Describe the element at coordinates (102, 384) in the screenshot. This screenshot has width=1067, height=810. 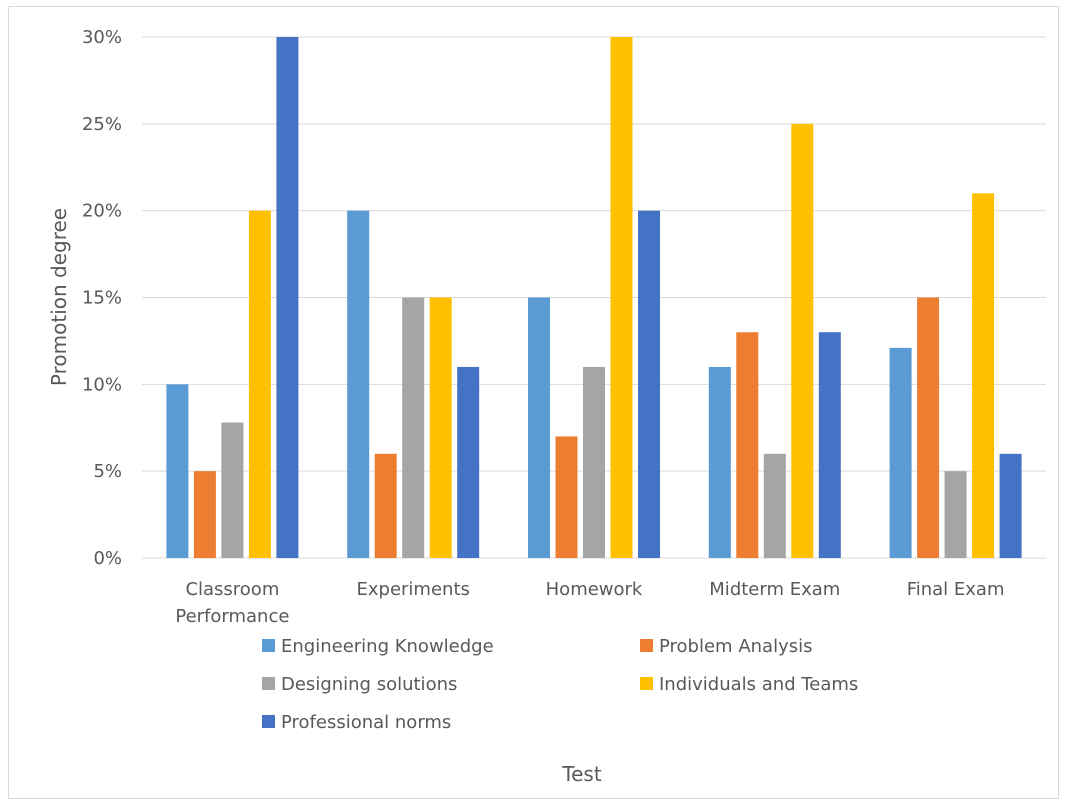
I see `y-tick-label: 10%` at that location.